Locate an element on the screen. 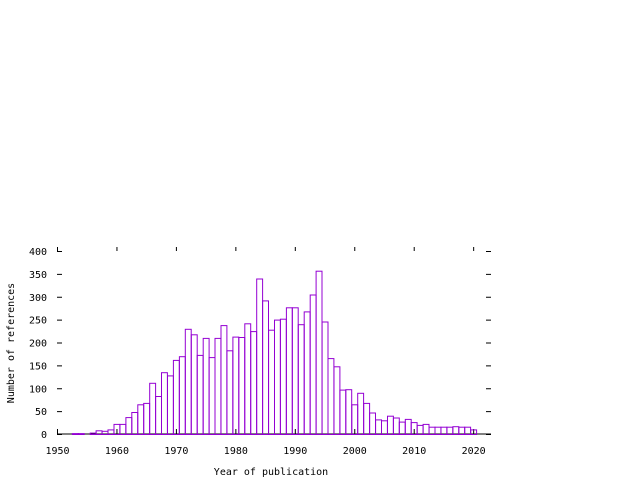 This screenshot has width=640, height=480. x-tick-label: 1980 is located at coordinates (236, 451).